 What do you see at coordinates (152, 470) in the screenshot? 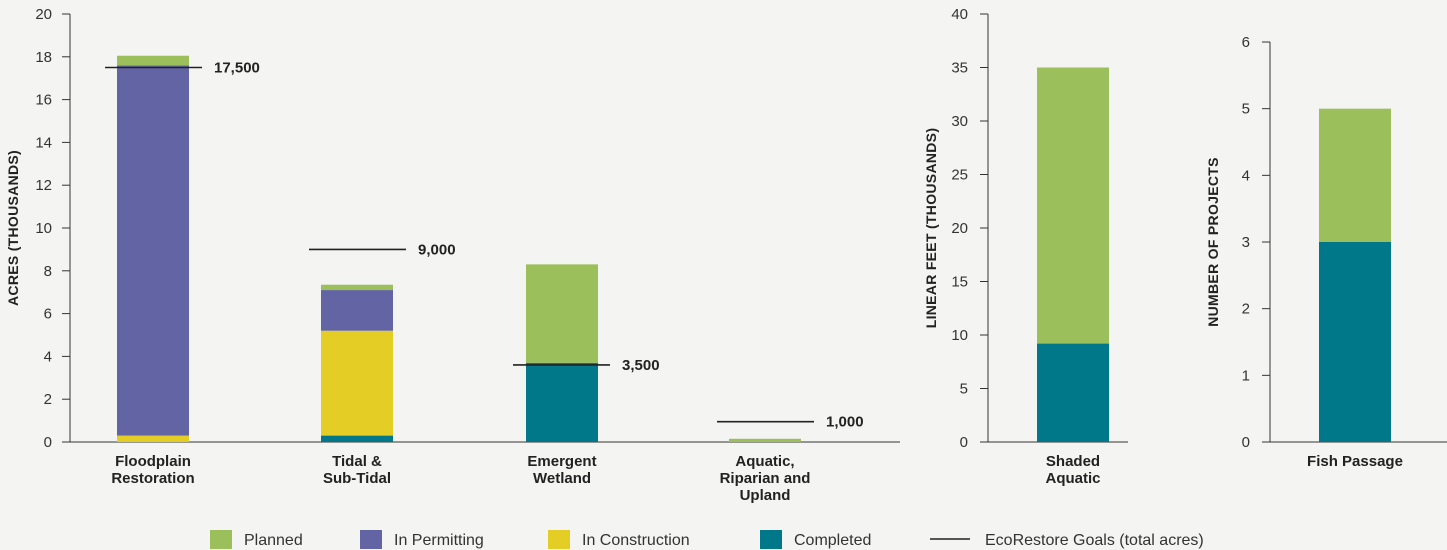
I see `x-category-label: Floodplain Restoration` at bounding box center [152, 470].